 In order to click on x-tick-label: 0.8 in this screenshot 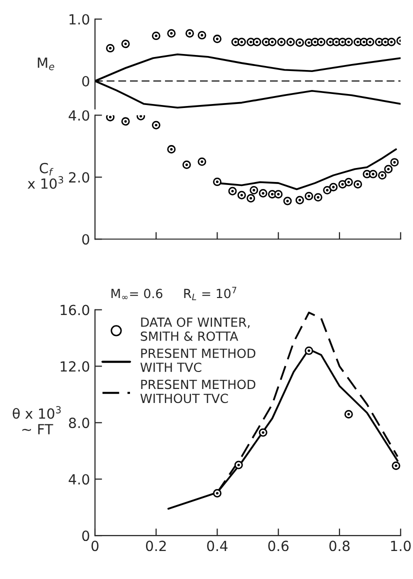, I will do `click(339, 546)`.